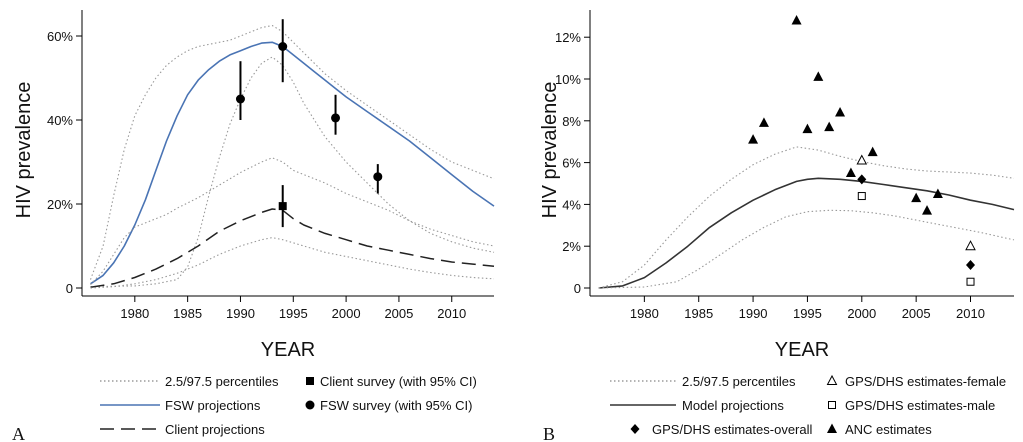  What do you see at coordinates (18, 433) in the screenshot?
I see `panel-label: A` at bounding box center [18, 433].